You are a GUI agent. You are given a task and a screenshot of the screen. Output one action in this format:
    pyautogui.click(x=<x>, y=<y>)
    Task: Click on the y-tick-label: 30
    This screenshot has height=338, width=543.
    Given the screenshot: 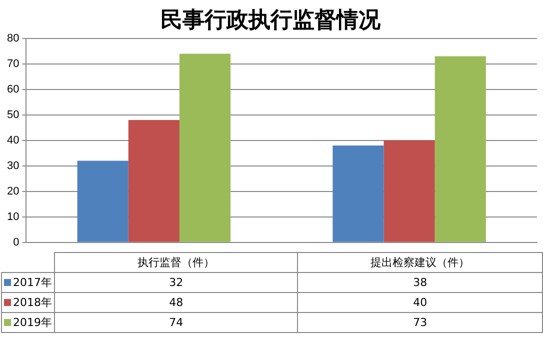 What is the action you would take?
    pyautogui.click(x=13, y=166)
    